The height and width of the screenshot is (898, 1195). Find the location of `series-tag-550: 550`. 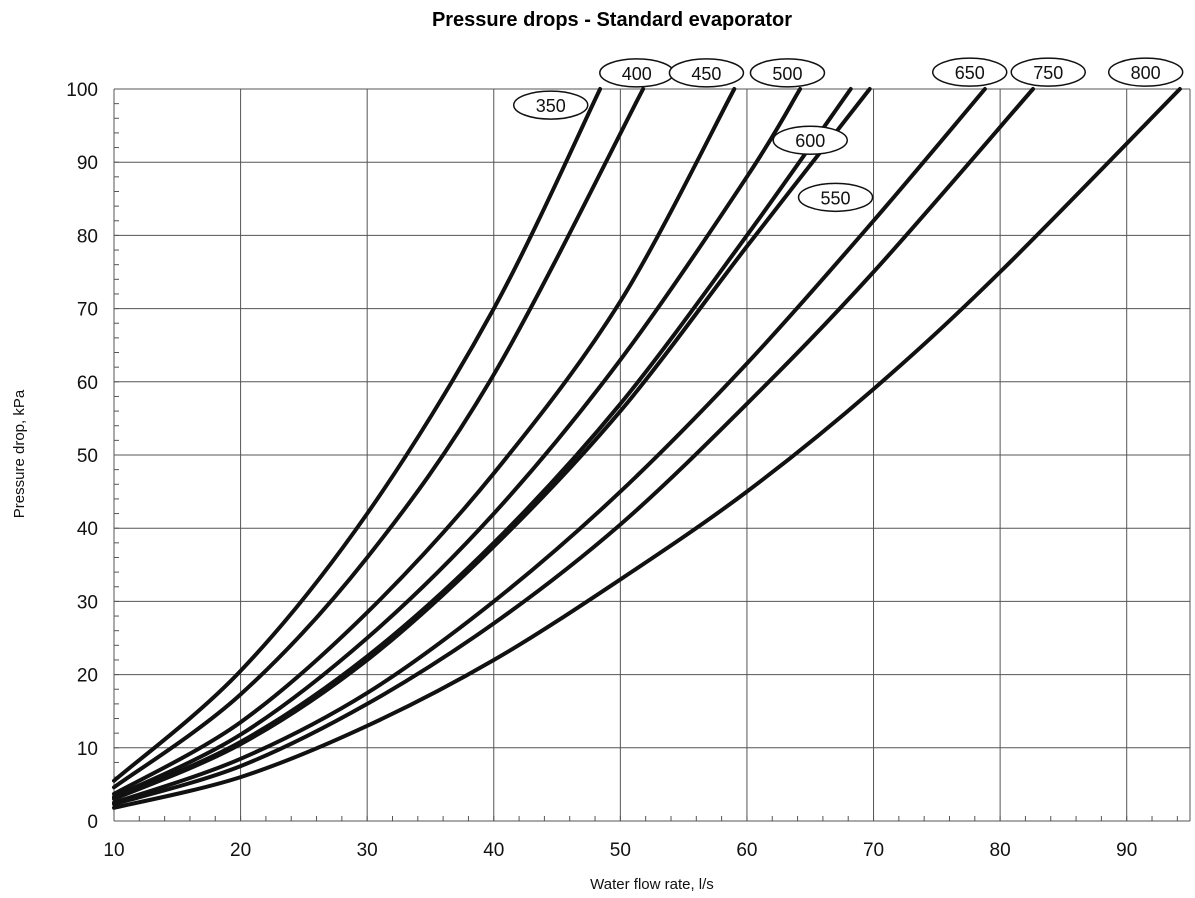

series-tag-550: 550 is located at coordinates (835, 197).